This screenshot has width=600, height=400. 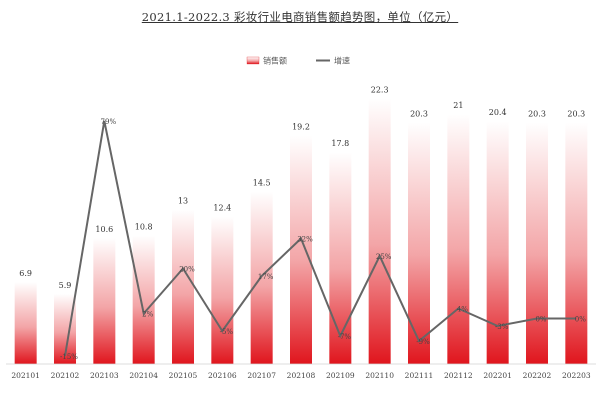 I want to click on bar-value-label: 21, so click(x=458, y=105).